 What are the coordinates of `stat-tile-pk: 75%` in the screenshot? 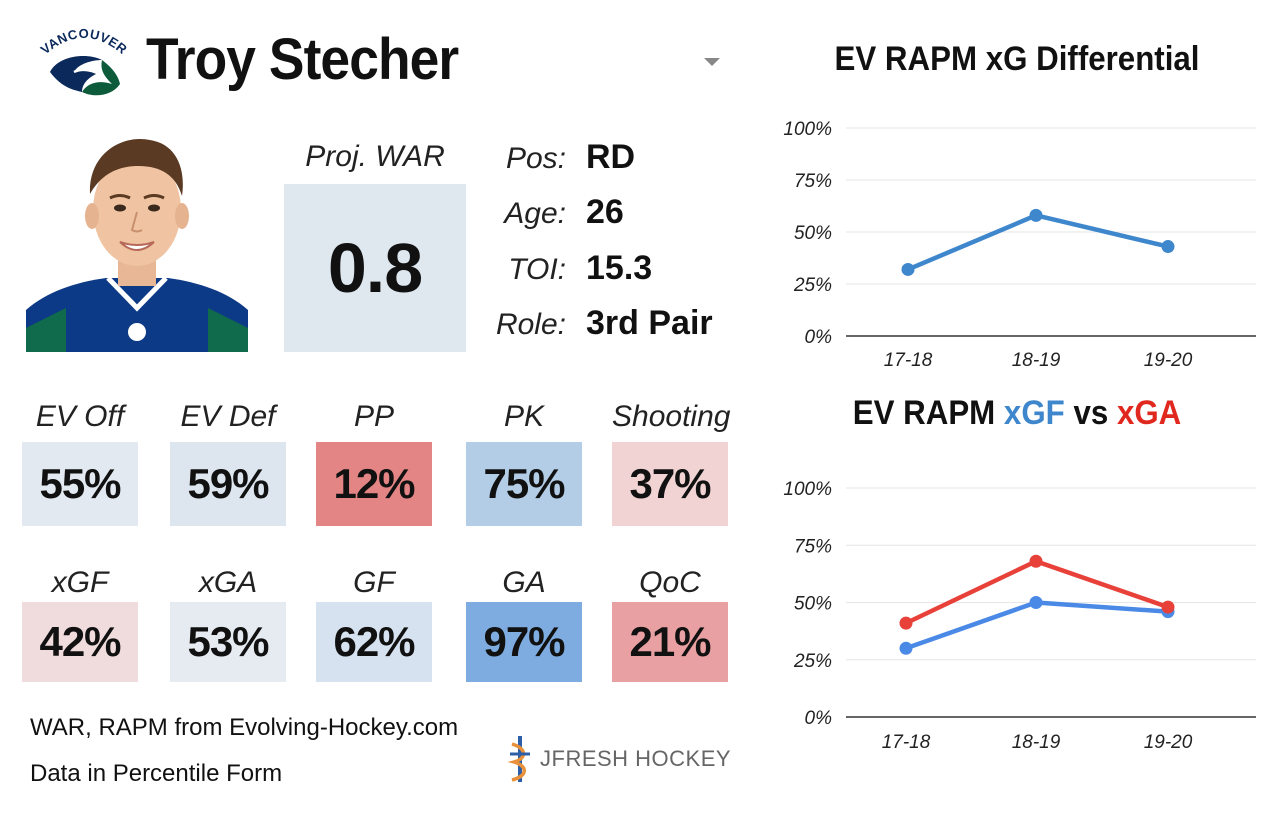 It's located at (524, 484).